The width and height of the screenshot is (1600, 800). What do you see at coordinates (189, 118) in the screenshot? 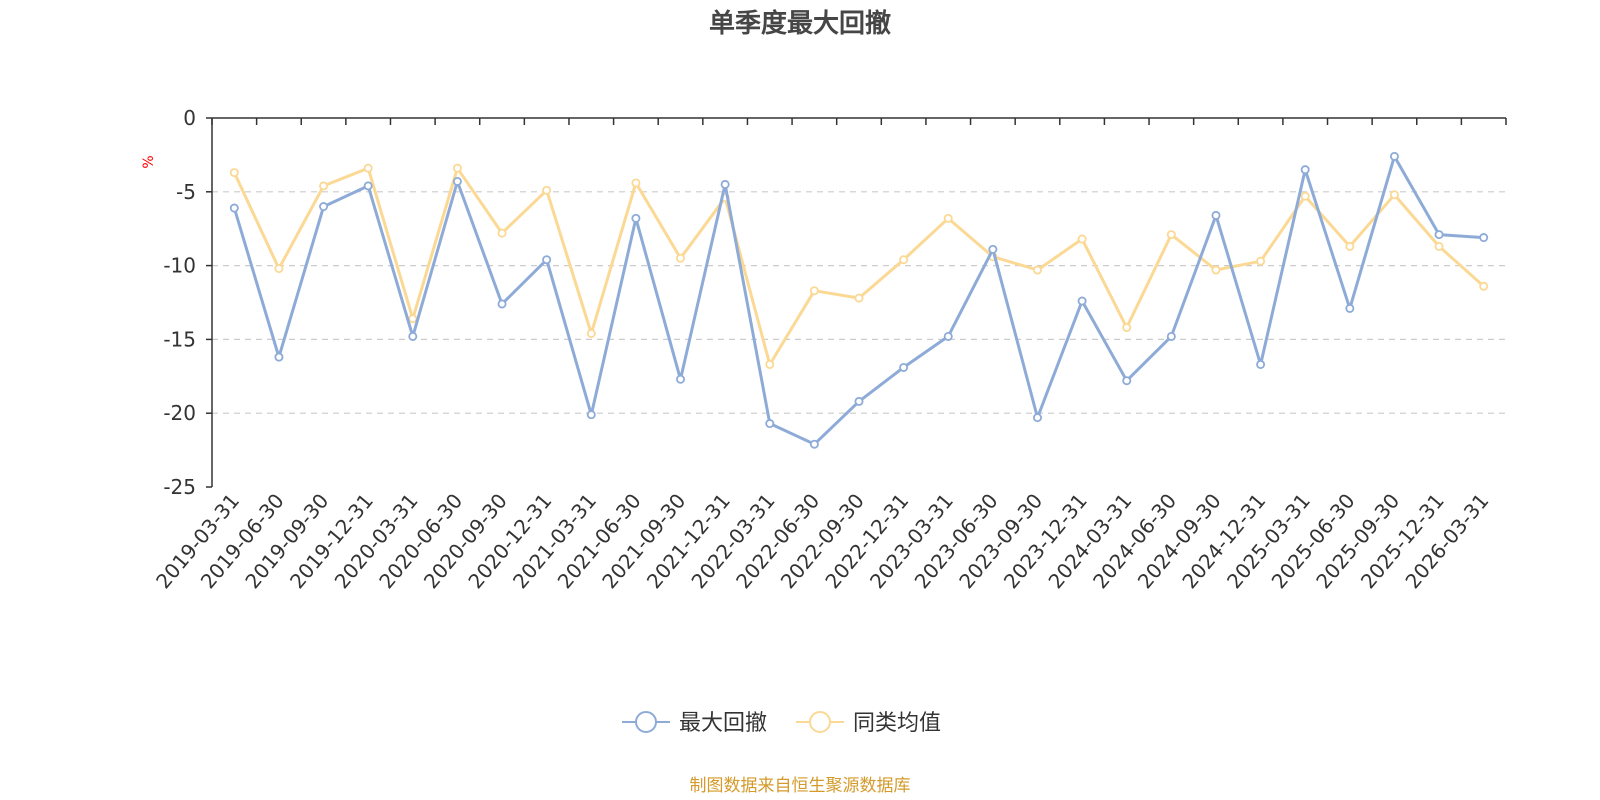
I see `y-tick-label: 0` at bounding box center [189, 118].